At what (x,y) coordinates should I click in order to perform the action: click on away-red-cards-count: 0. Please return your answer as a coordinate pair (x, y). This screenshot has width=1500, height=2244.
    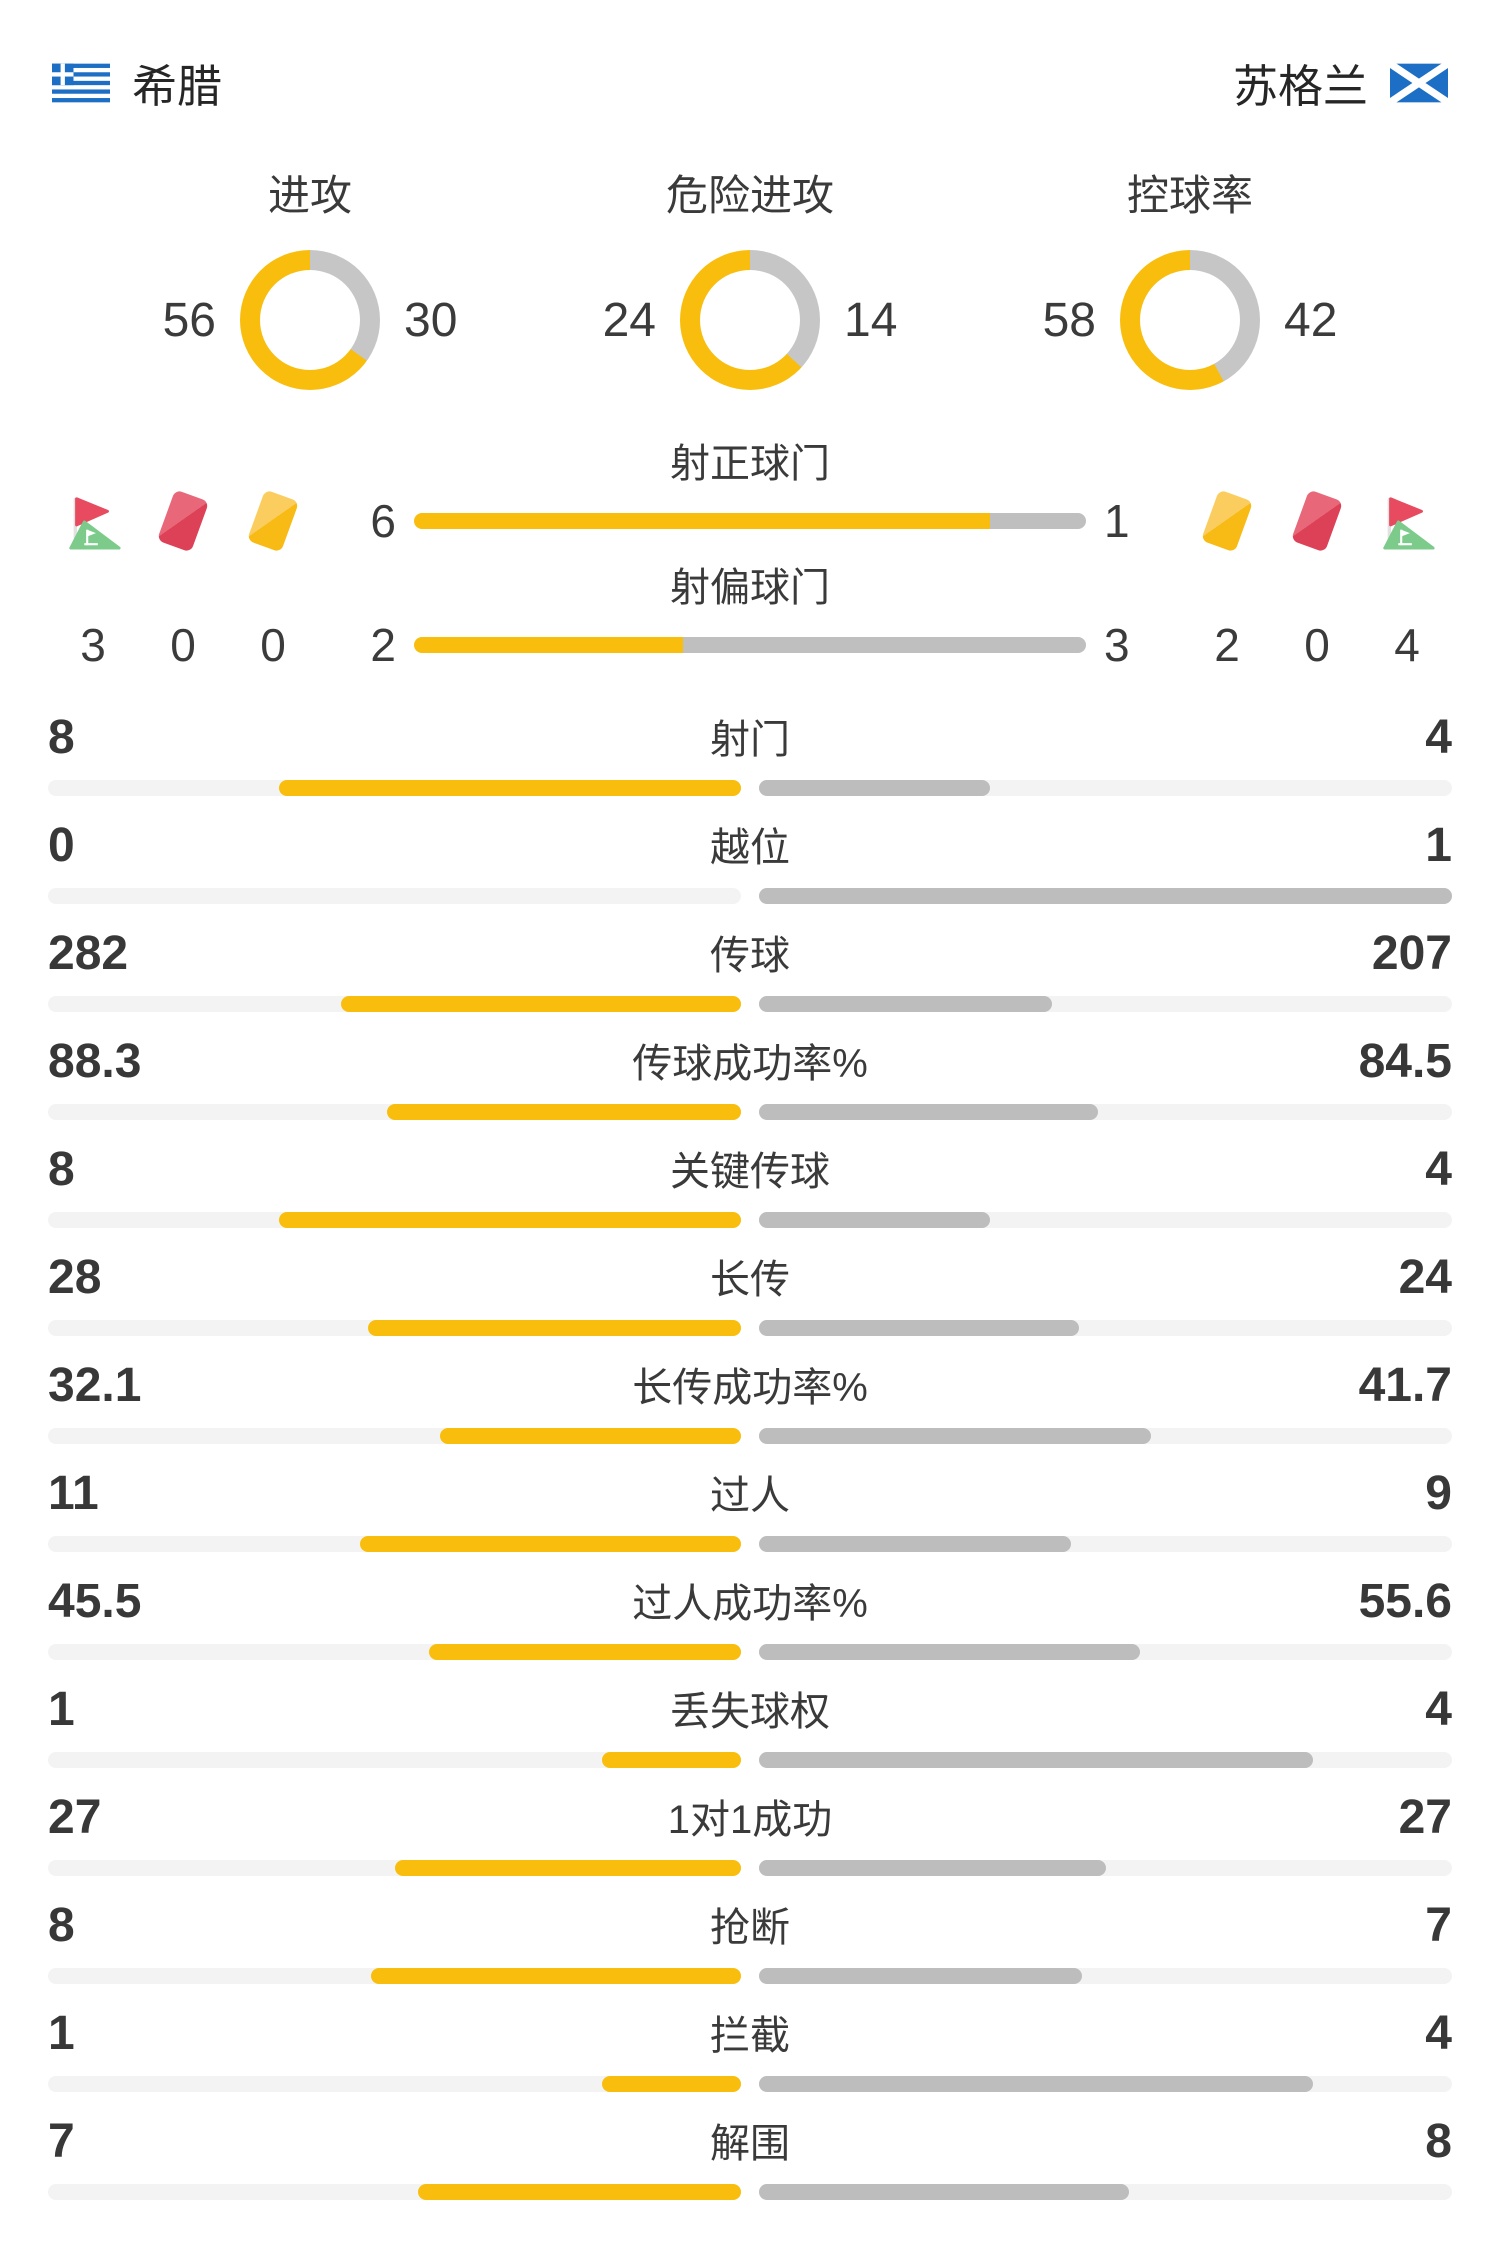
    Looking at the image, I should click on (1317, 645).